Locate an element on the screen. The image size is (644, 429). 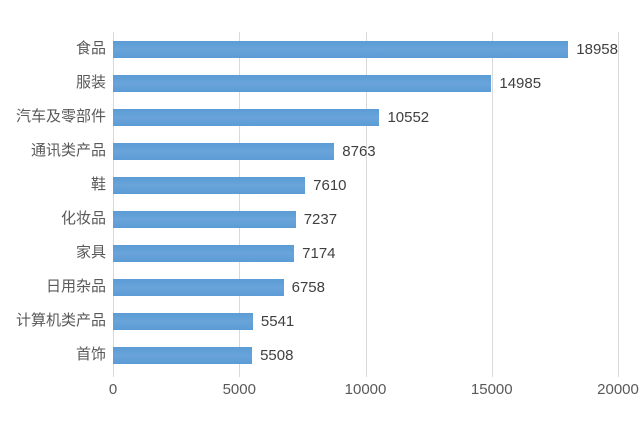
value-label: 18958 is located at coordinates (597, 49).